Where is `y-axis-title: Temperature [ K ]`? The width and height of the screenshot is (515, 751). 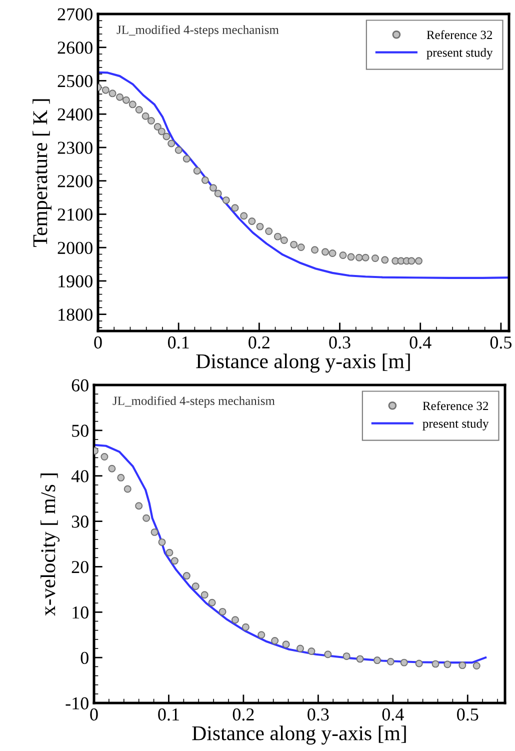 y-axis-title: Temperature [ K ] is located at coordinates (42, 173).